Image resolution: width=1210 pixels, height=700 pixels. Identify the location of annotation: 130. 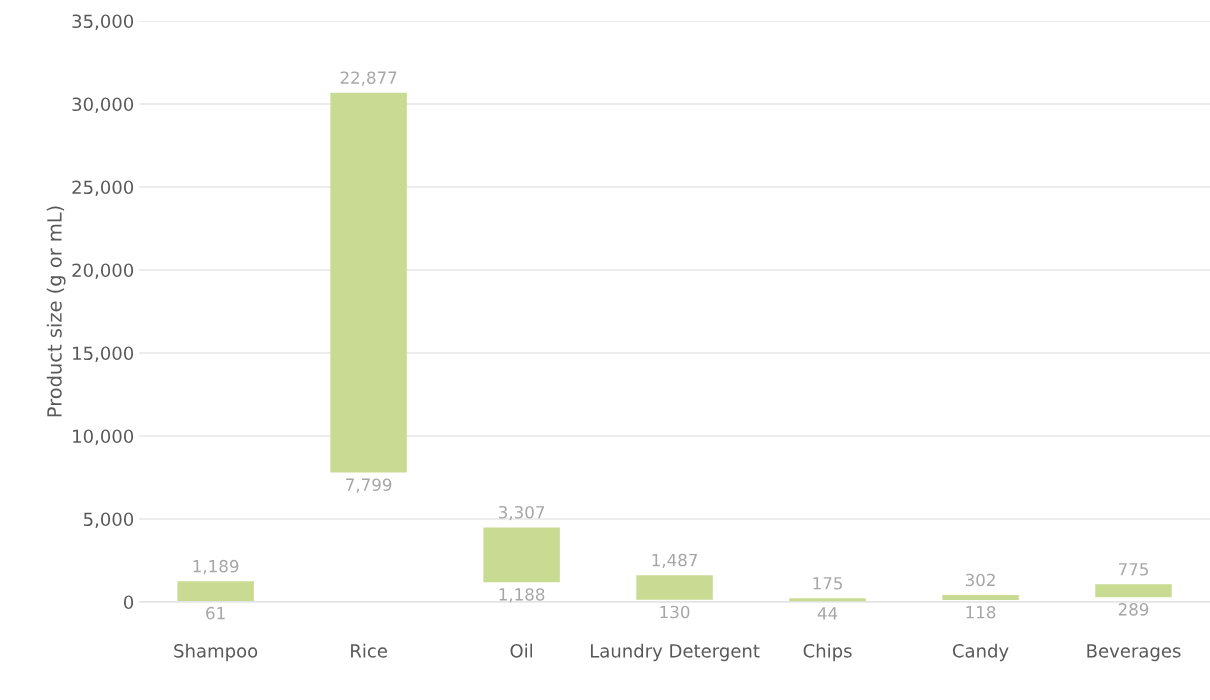
(675, 612).